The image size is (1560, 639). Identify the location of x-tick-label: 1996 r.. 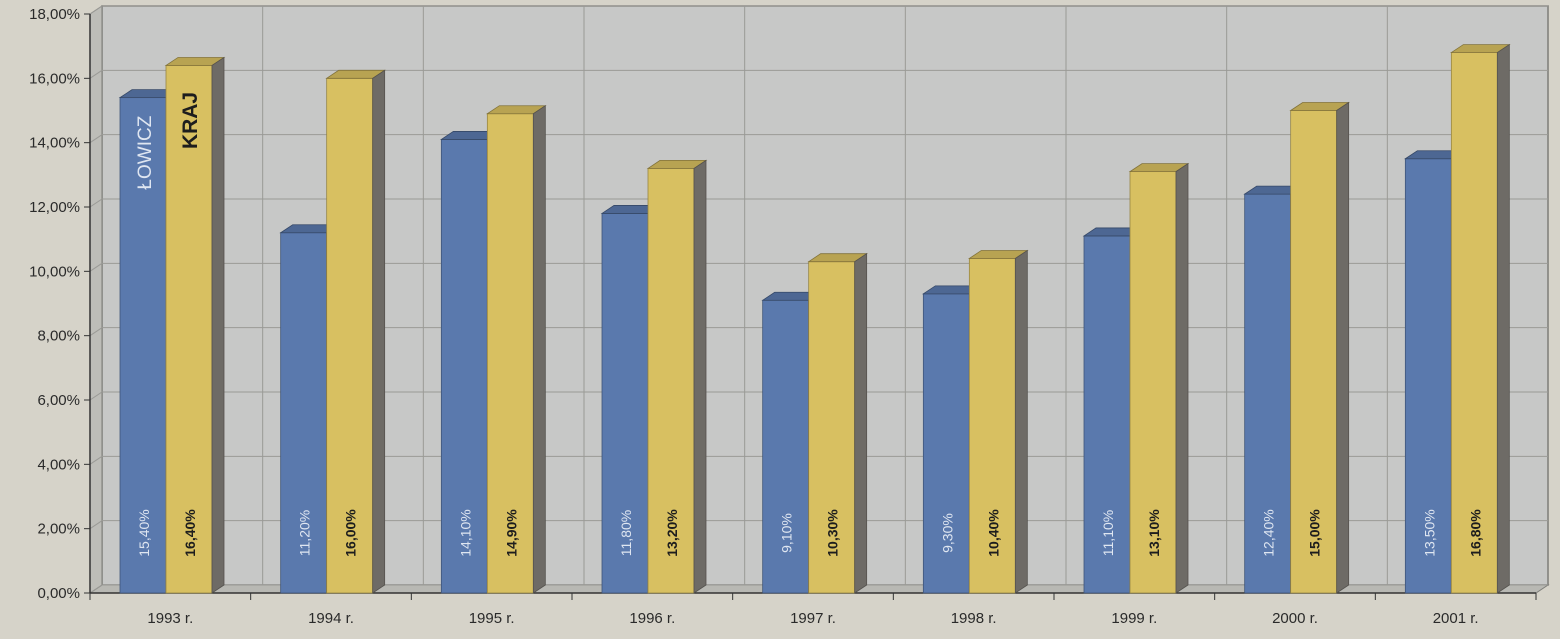
(652, 618).